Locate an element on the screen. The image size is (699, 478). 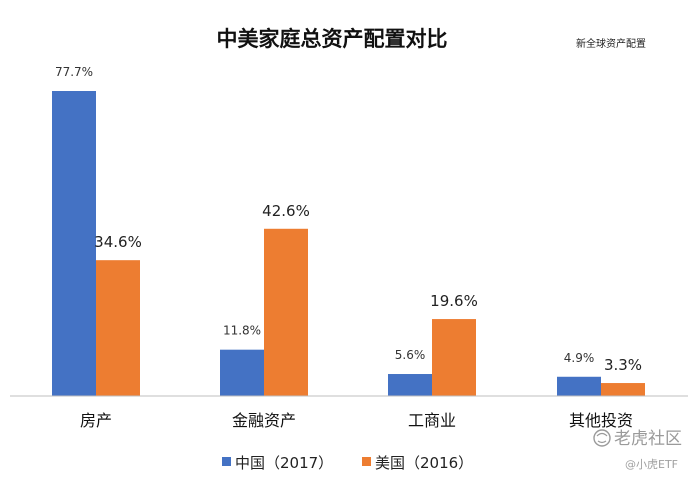
category-label: 金融资产 is located at coordinates (264, 420).